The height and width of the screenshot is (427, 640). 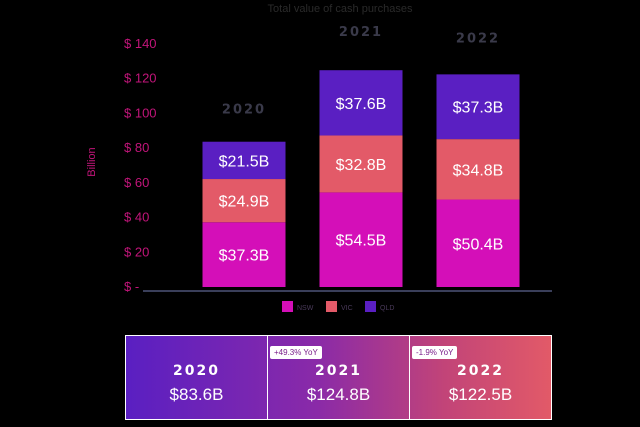 I want to click on chart-title: Total value of cash purchases, so click(x=340, y=9).